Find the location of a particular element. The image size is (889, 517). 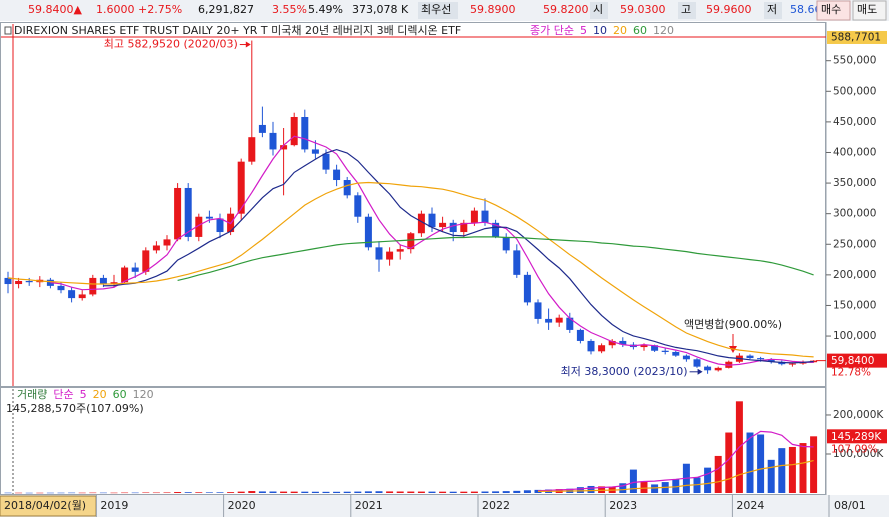

quote-label: 고 is located at coordinates (686, 9).